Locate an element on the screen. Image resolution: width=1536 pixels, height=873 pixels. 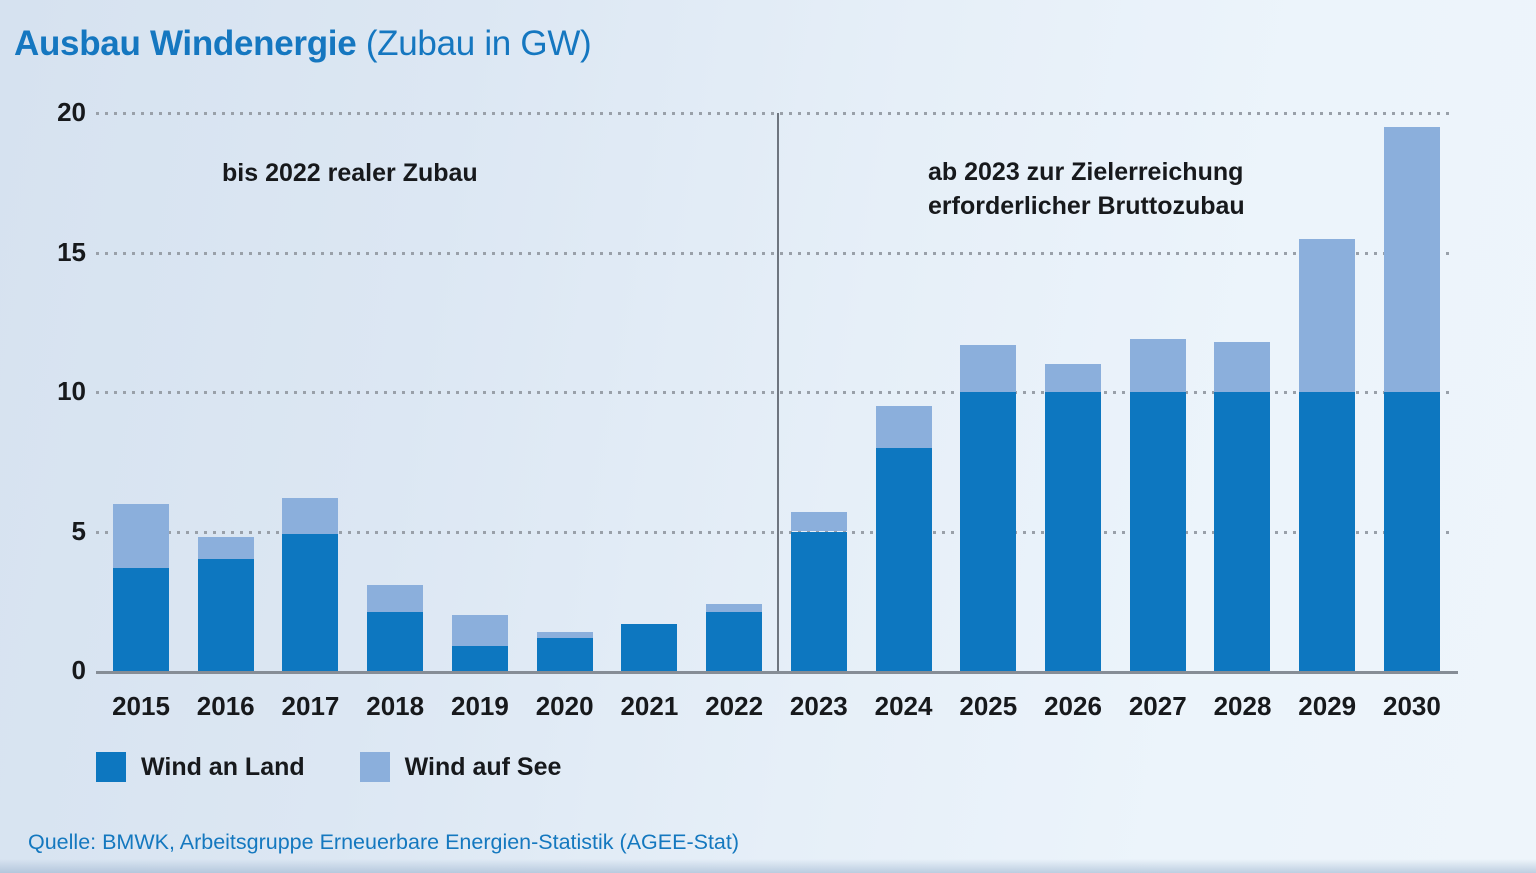
x-axis-label-2028: 2028 is located at coordinates (1242, 706).